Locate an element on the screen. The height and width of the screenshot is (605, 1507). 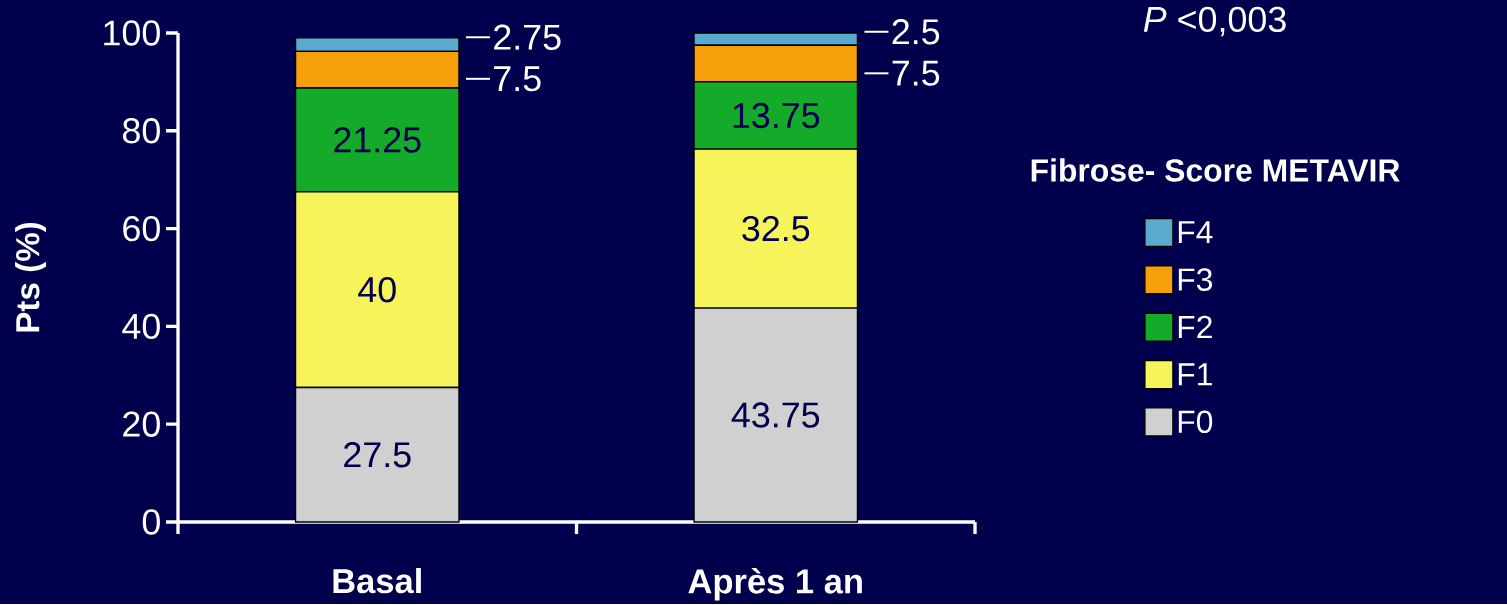
data-label: 43.75 is located at coordinates (775, 415).